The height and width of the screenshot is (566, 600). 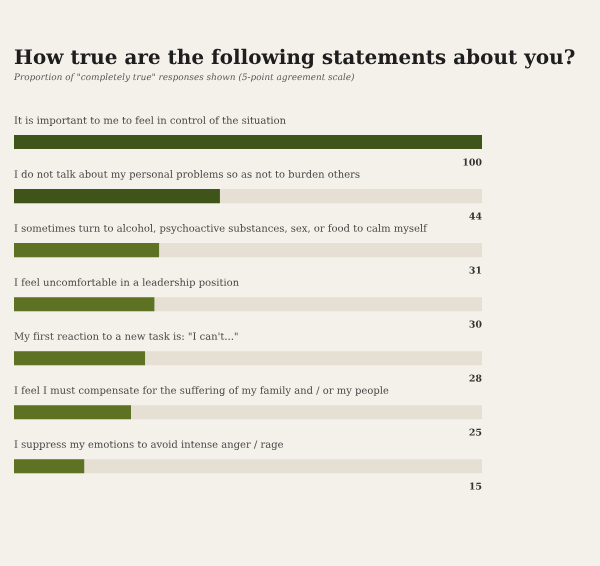 What do you see at coordinates (294, 58) in the screenshot?
I see `chart-title: How true are the following statements about you?` at bounding box center [294, 58].